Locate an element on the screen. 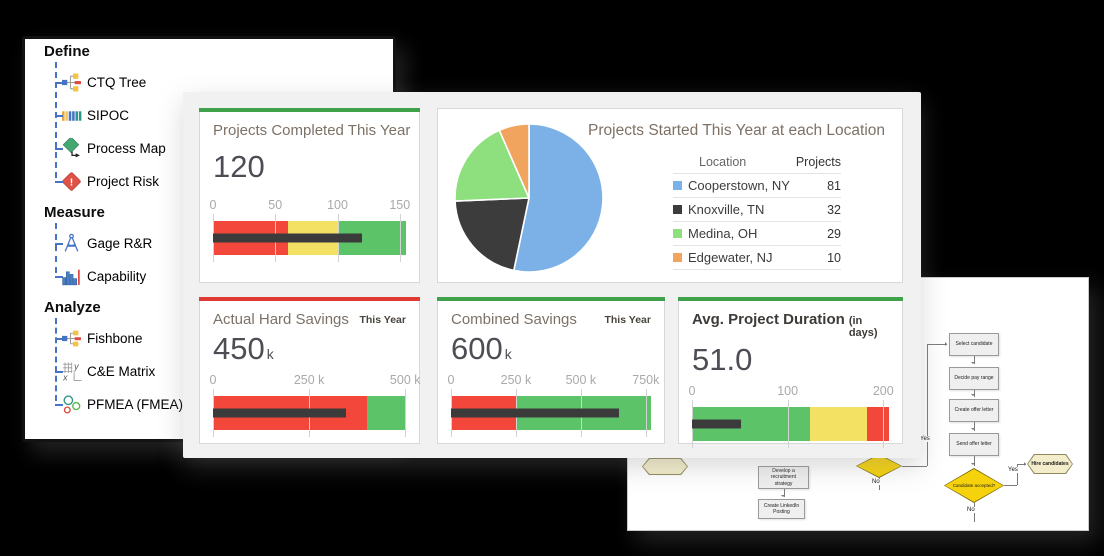 The width and height of the screenshot is (1104, 556). legend-header-row: Location Projects is located at coordinates (757, 162).